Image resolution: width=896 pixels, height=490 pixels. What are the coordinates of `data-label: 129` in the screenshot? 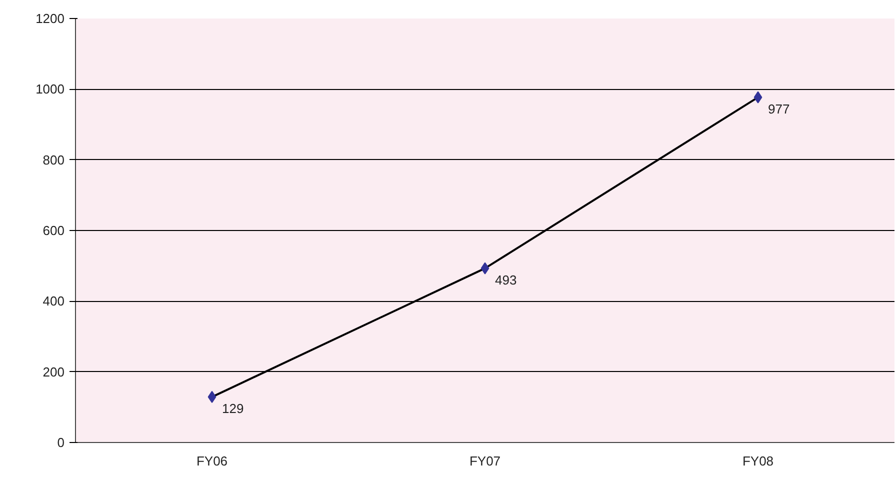 It's located at (233, 408).